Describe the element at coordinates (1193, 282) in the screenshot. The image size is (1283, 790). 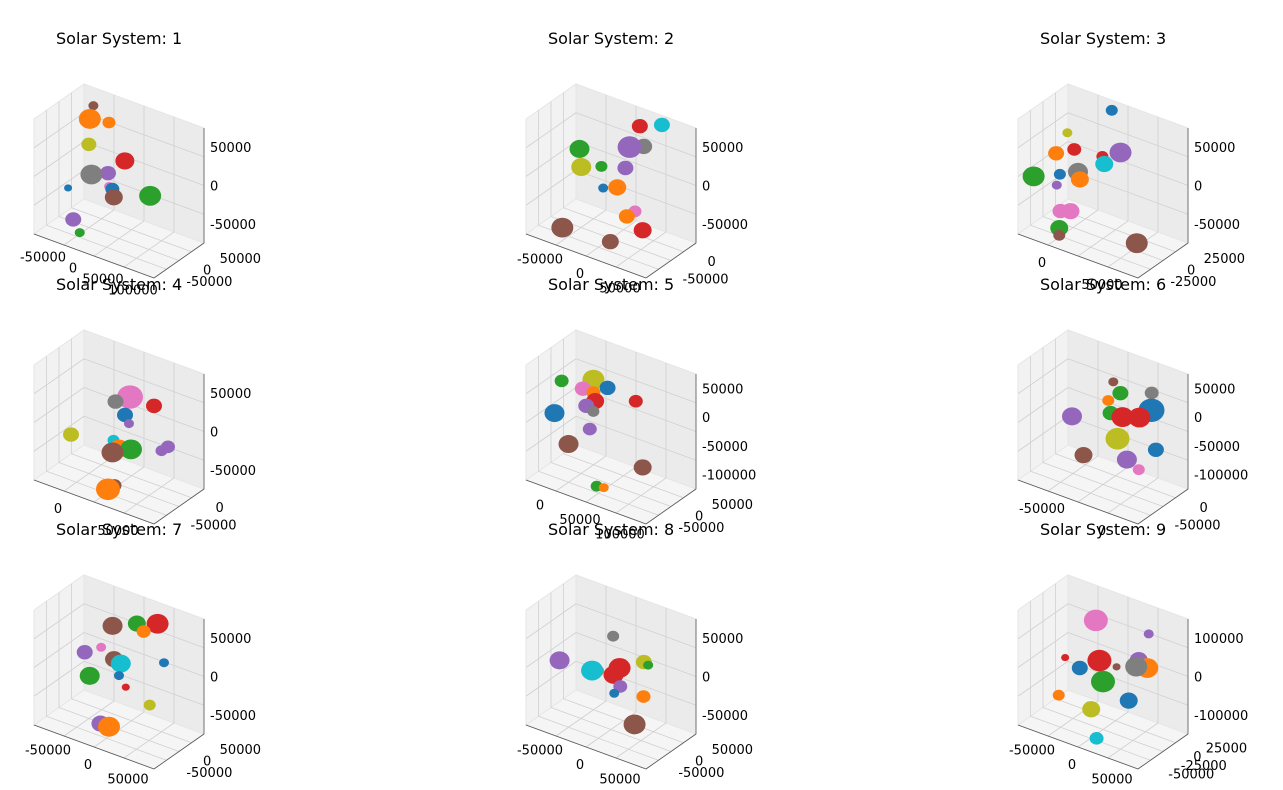
I see `y-tick-label: -25000` at that location.